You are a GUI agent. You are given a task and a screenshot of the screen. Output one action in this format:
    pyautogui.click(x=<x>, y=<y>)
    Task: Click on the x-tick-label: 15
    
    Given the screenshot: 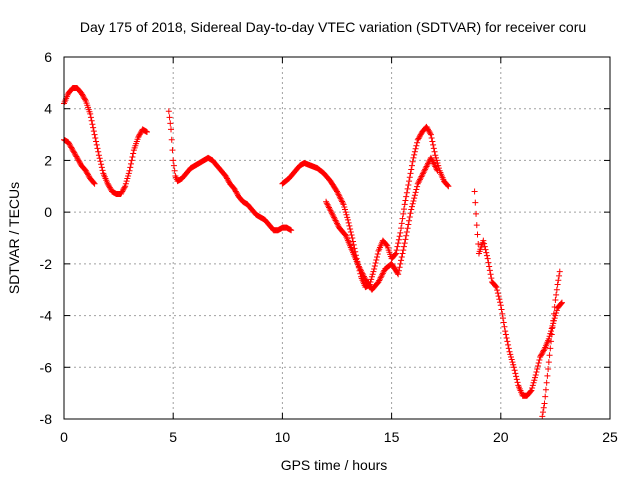 What is the action you would take?
    pyautogui.click(x=392, y=437)
    